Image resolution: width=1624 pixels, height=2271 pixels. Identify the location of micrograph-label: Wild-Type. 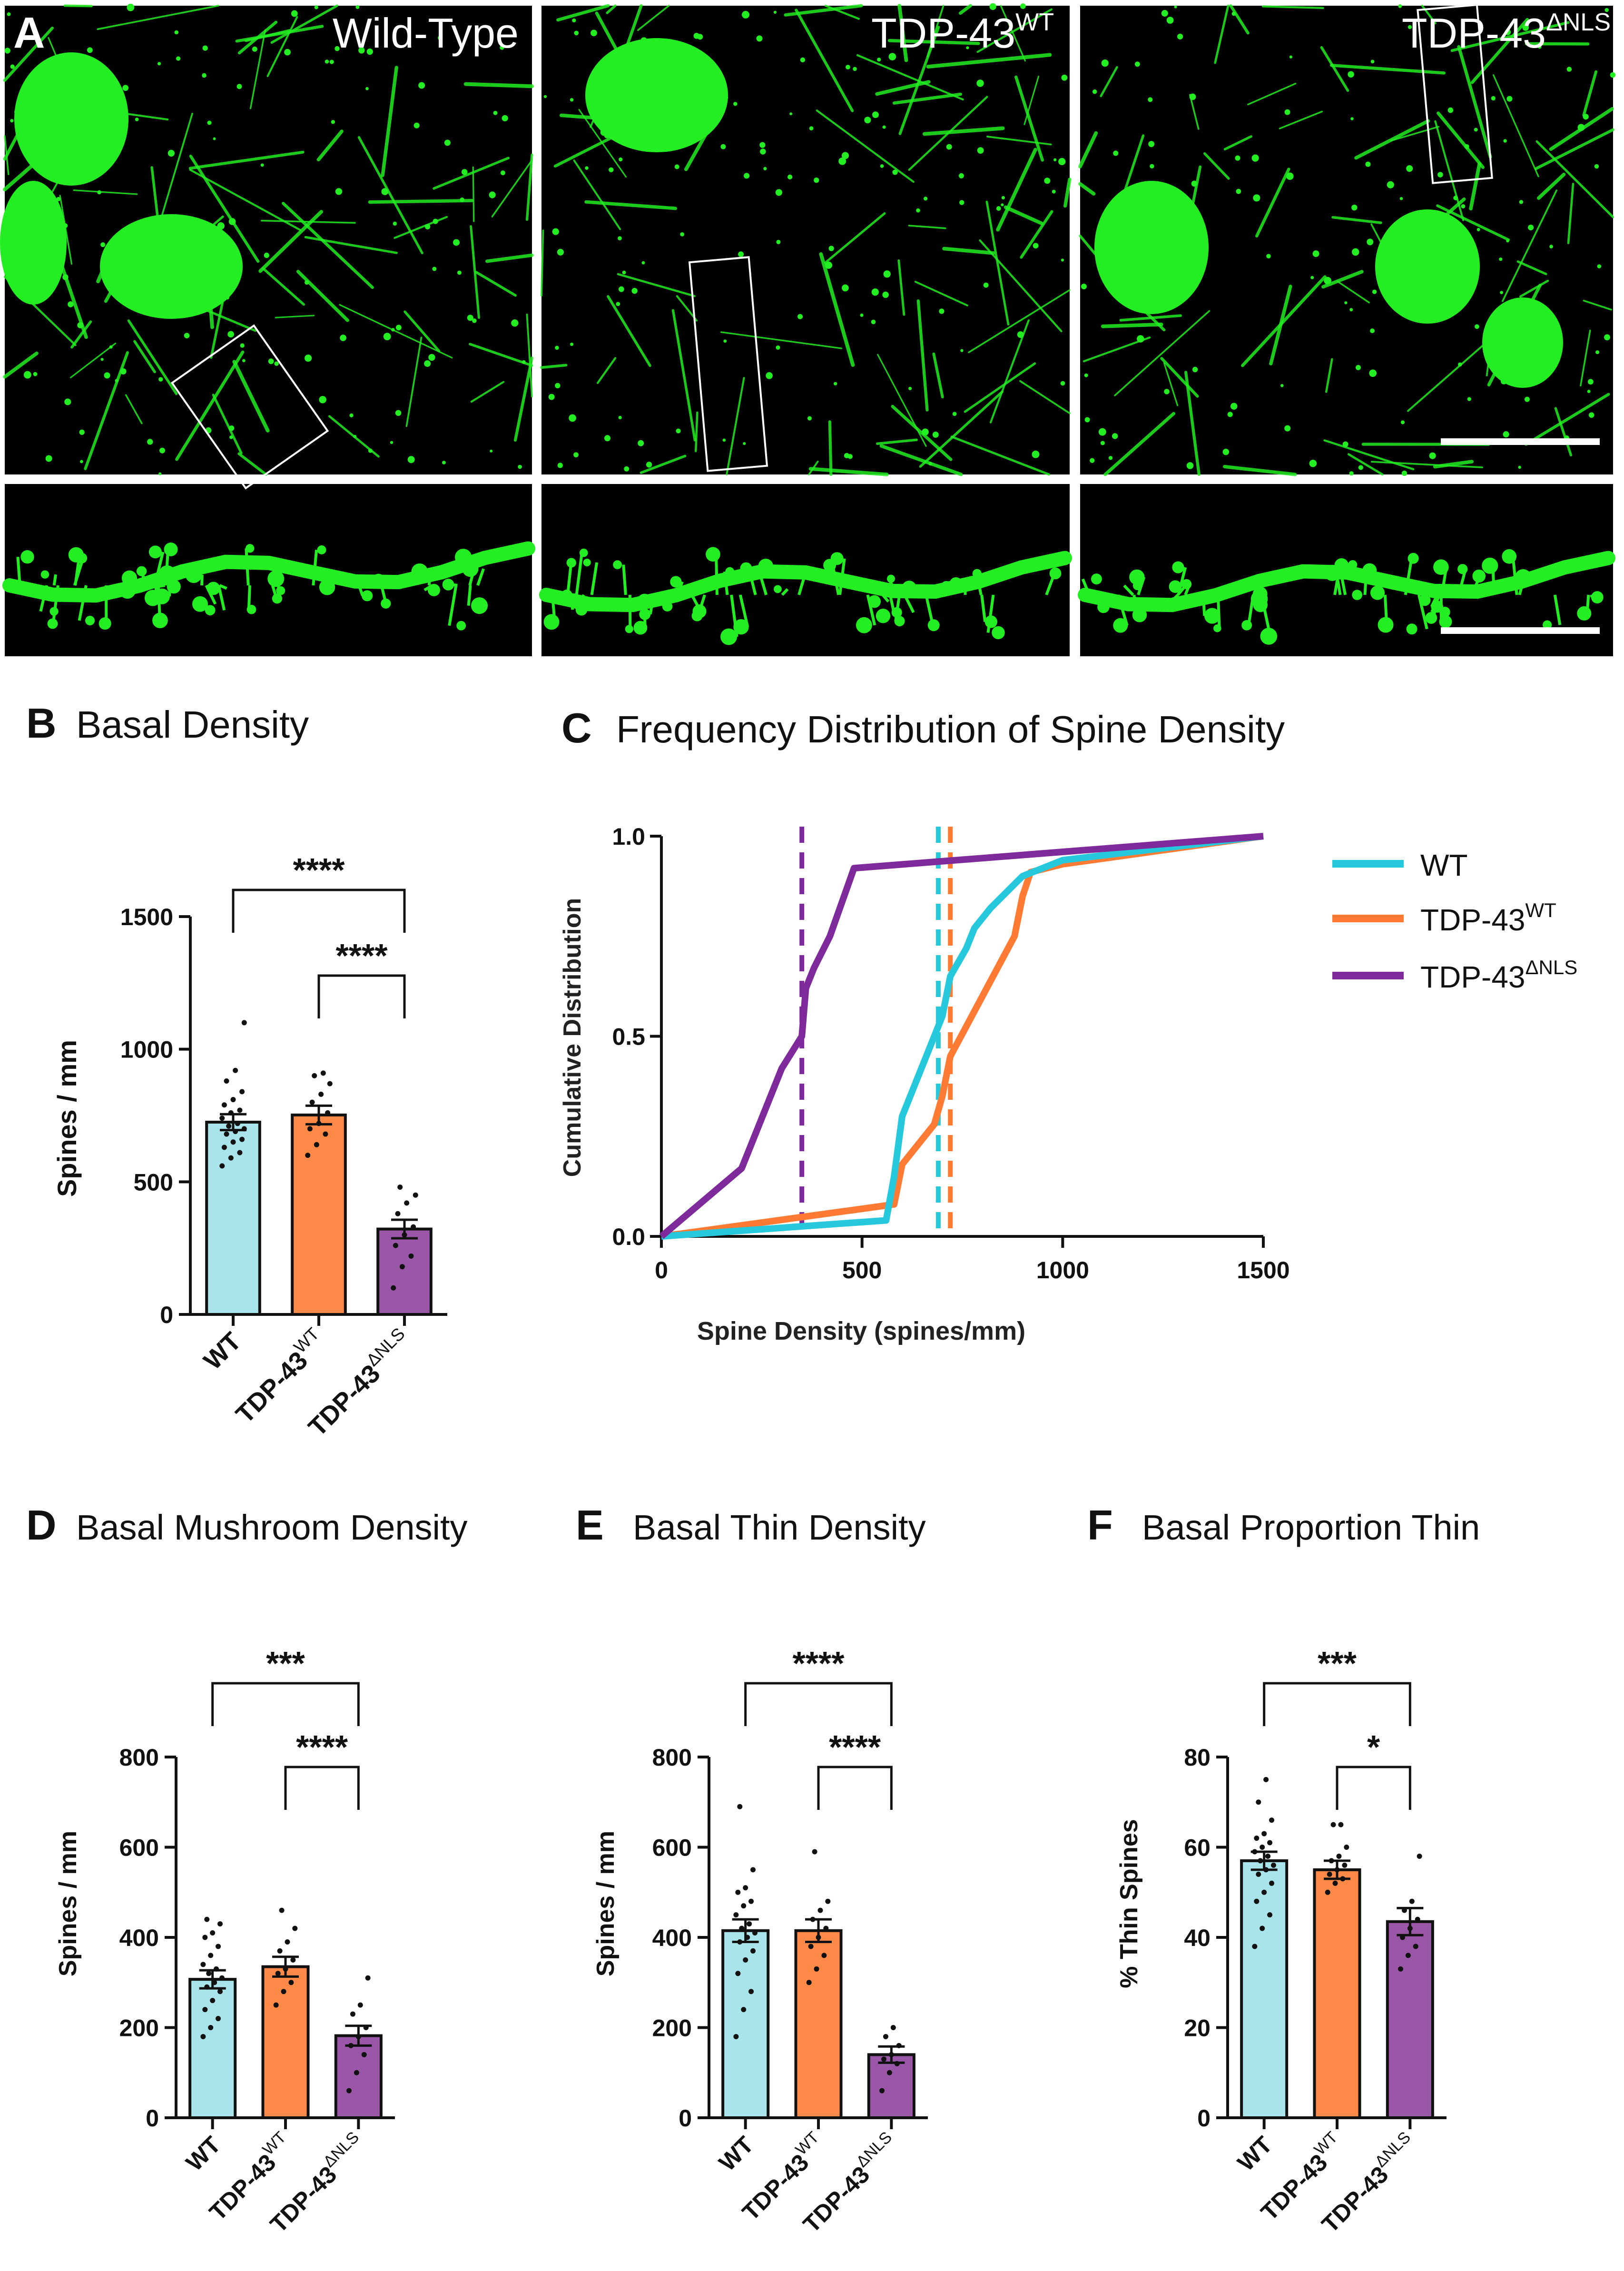
(426, 33).